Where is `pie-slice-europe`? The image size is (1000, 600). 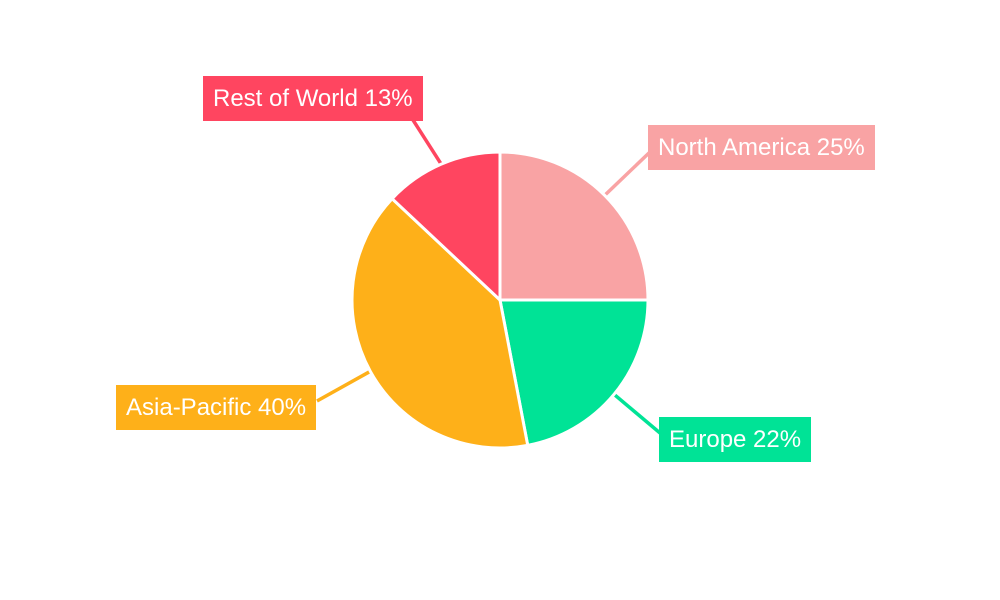
pie-slice-europe is located at coordinates (574, 372).